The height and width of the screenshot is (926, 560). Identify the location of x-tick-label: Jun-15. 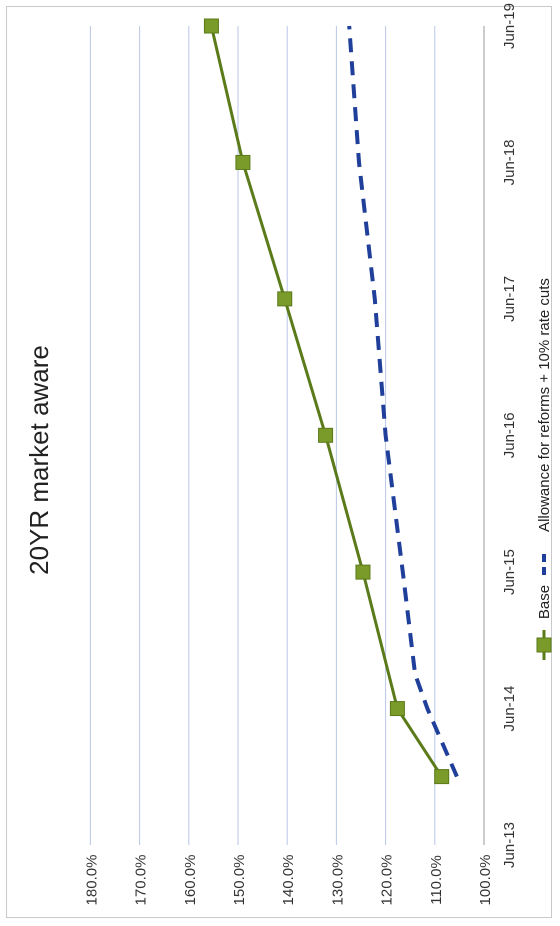
(509, 572).